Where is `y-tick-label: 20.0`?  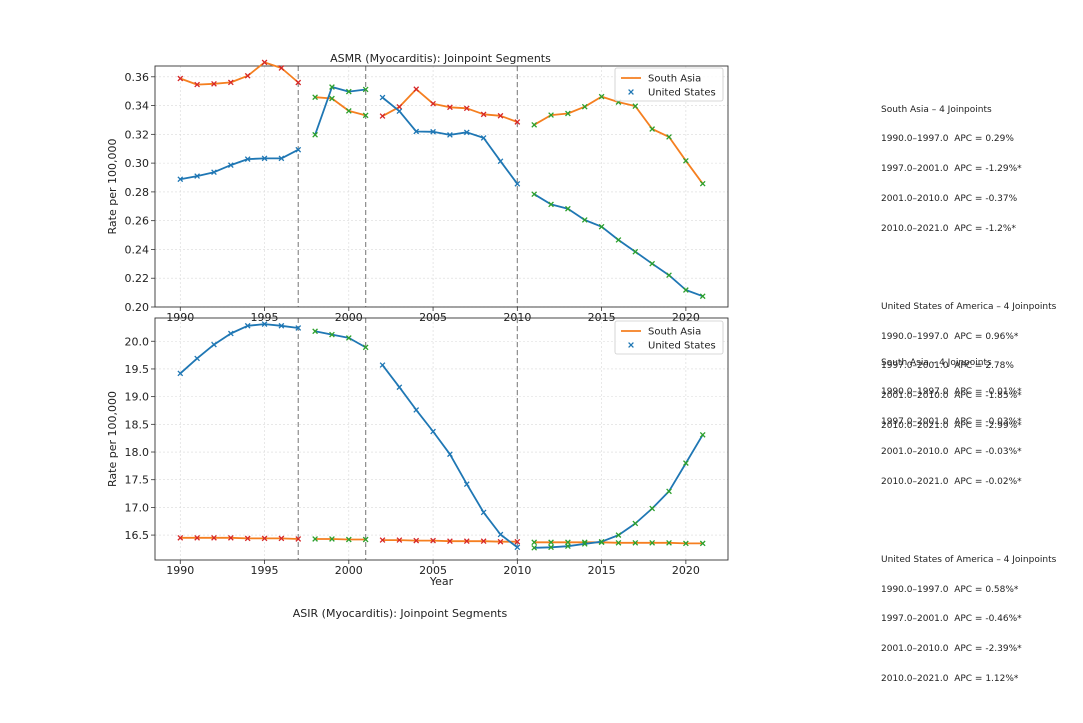
y-tick-label: 20.0 is located at coordinates (137, 341).